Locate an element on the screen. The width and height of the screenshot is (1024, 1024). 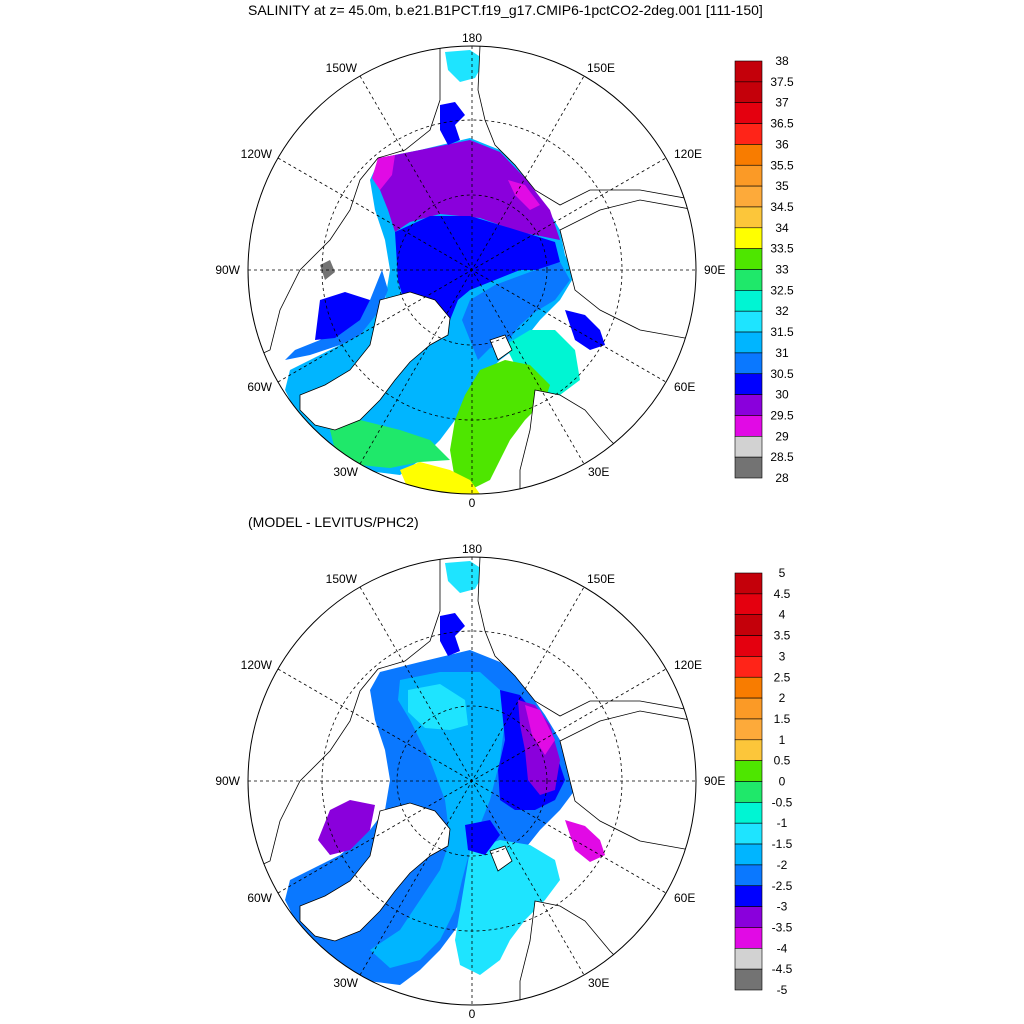
colorbar-label: 30.5 is located at coordinates (782, 374).